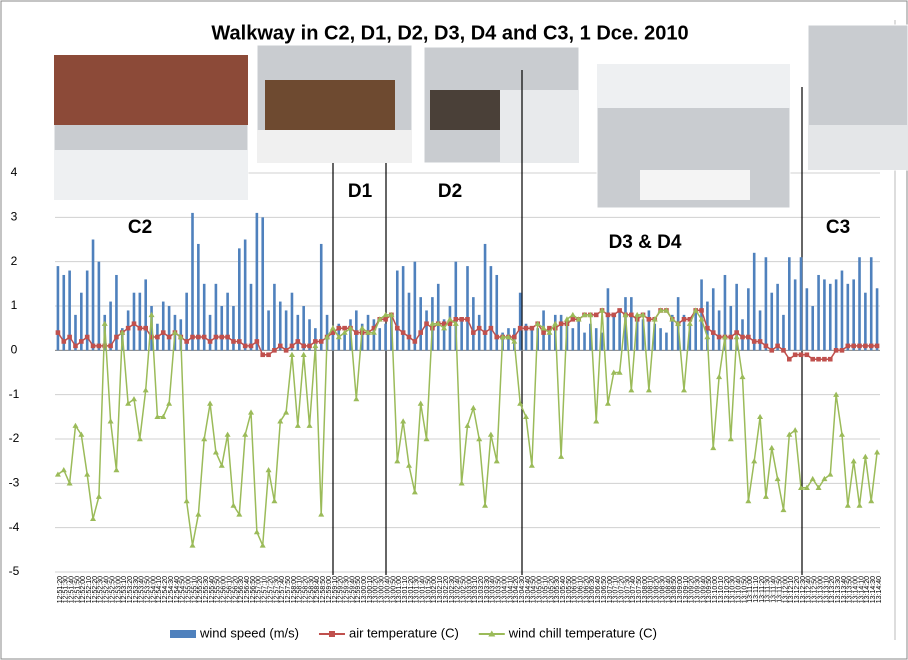 The width and height of the screenshot is (908, 660). I want to click on x-tick-label: 12:54:10, so click(159, 589).